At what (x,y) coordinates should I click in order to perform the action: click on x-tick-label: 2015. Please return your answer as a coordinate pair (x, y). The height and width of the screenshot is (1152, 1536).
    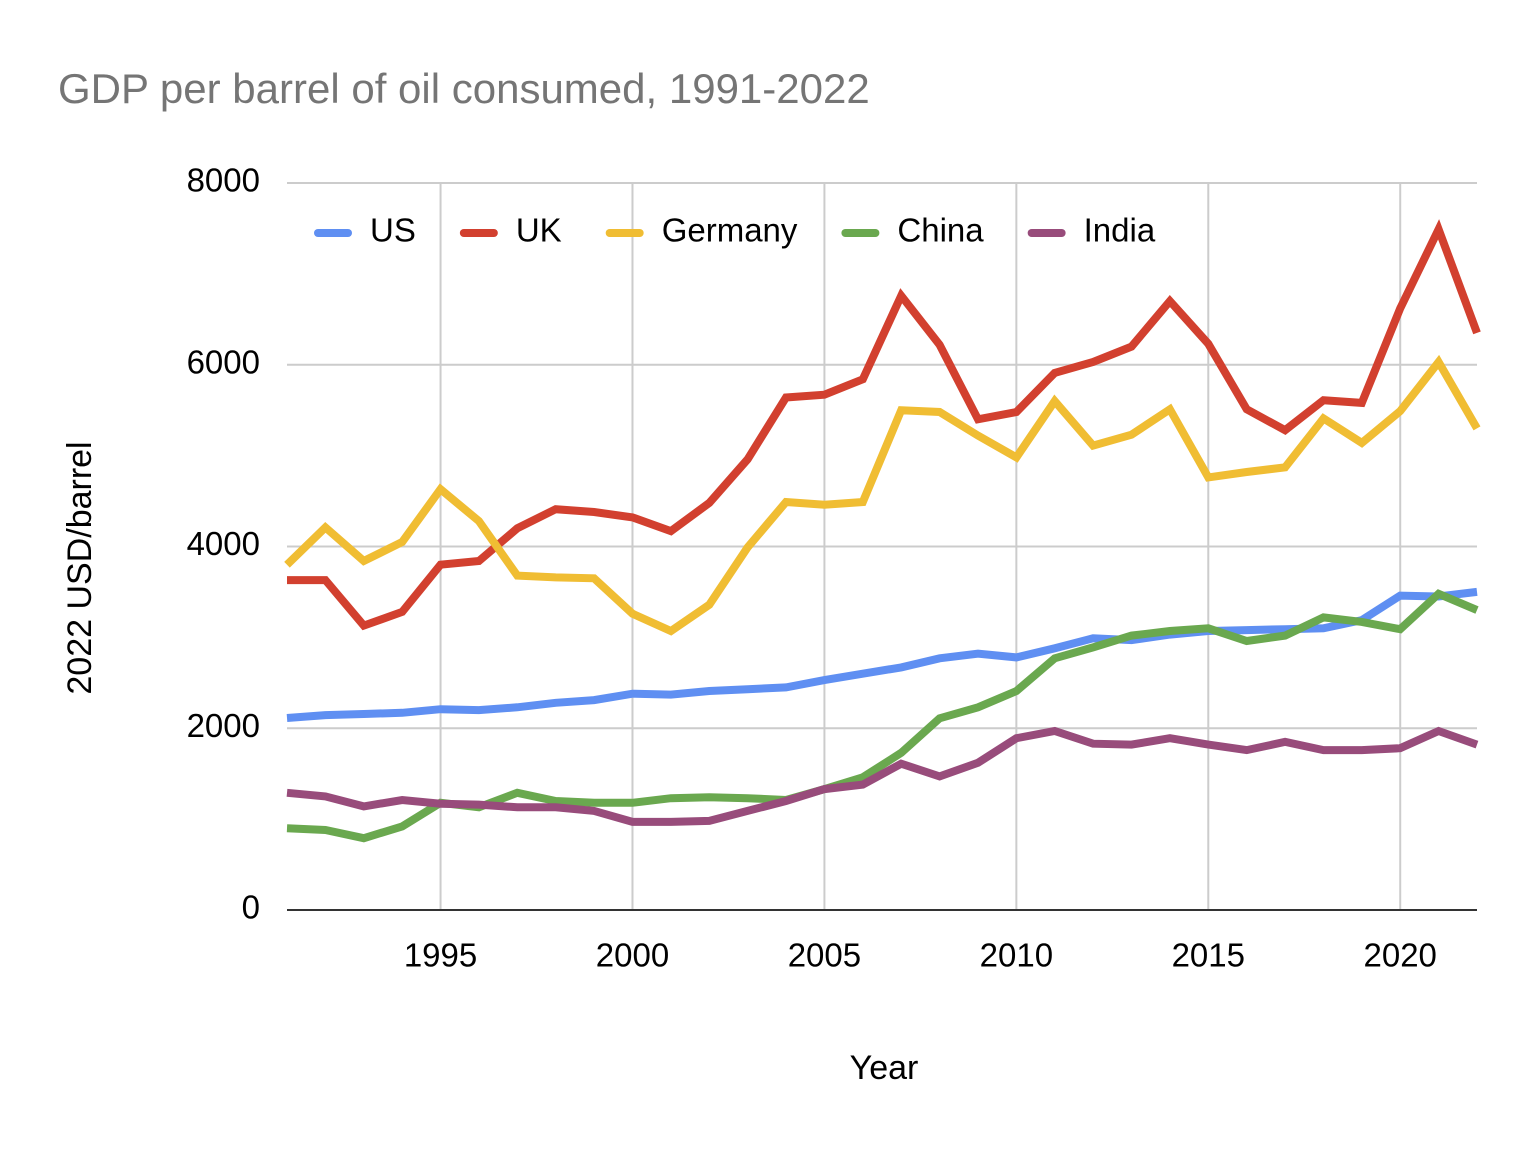
    Looking at the image, I should click on (1208, 955).